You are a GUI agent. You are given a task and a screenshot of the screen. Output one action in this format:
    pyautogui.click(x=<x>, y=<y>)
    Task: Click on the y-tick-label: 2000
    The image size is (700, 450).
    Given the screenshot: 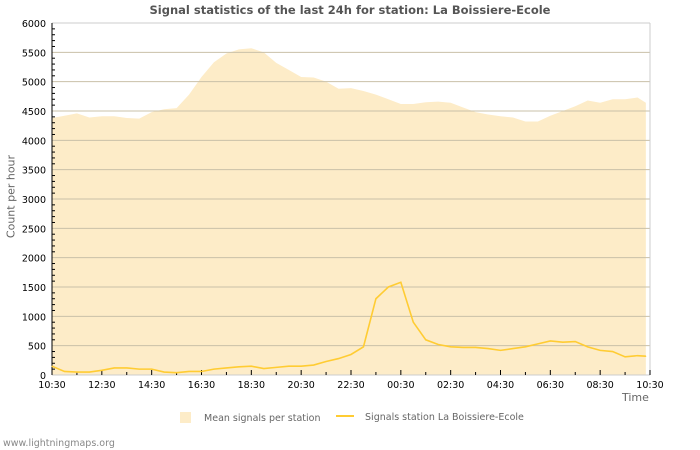 What is the action you would take?
    pyautogui.click(x=34, y=259)
    